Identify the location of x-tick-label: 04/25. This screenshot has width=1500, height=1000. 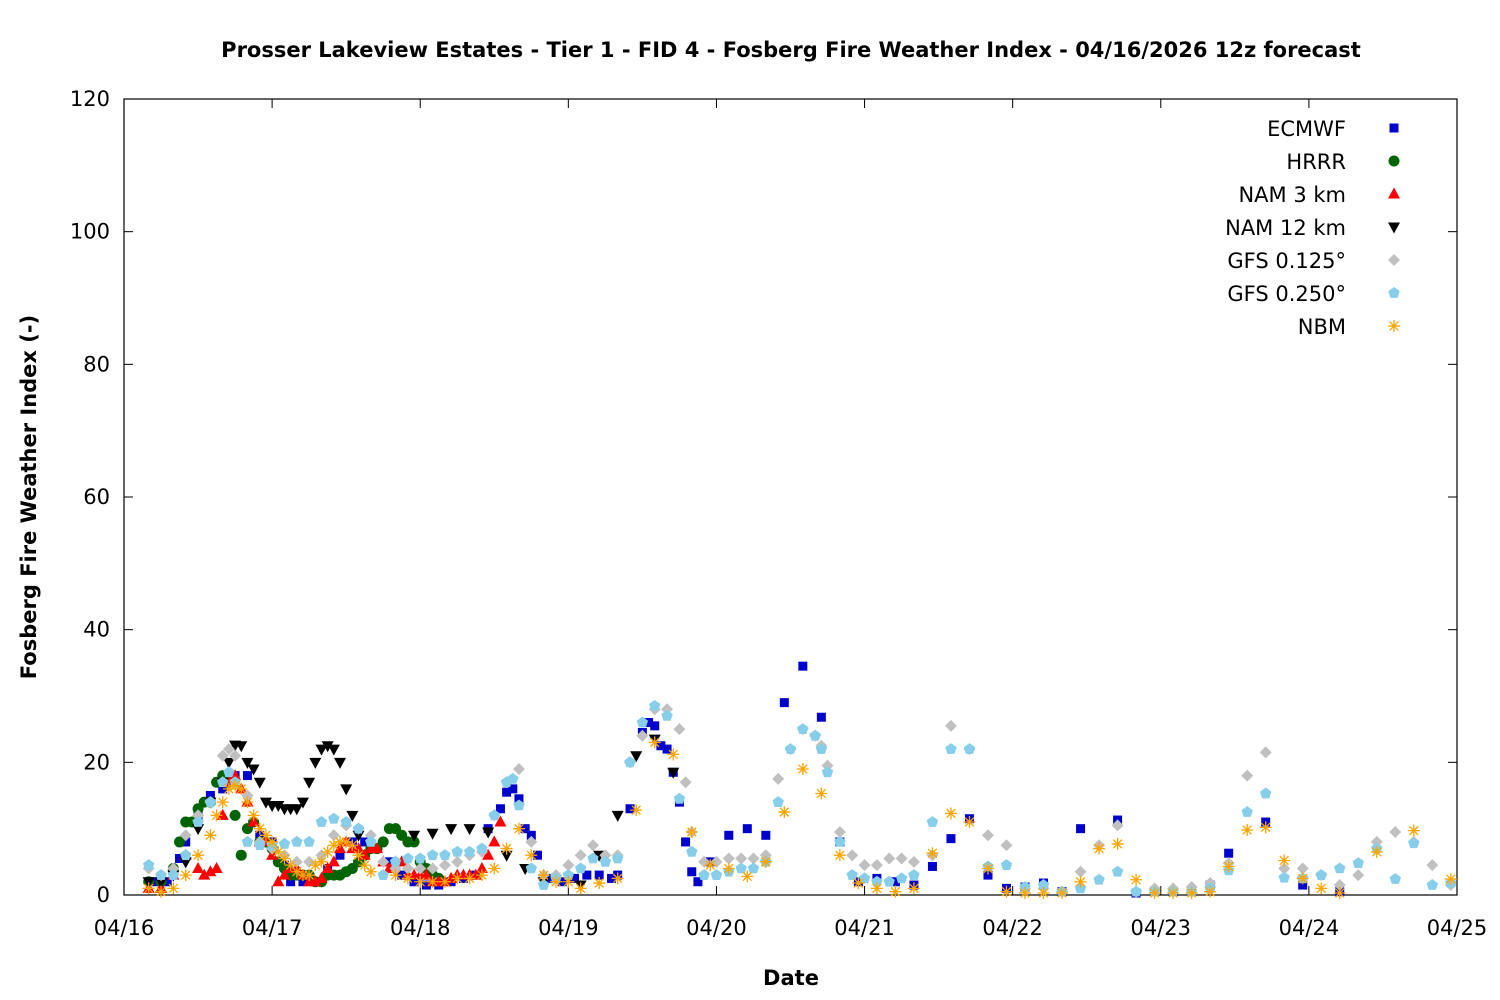
(1457, 928).